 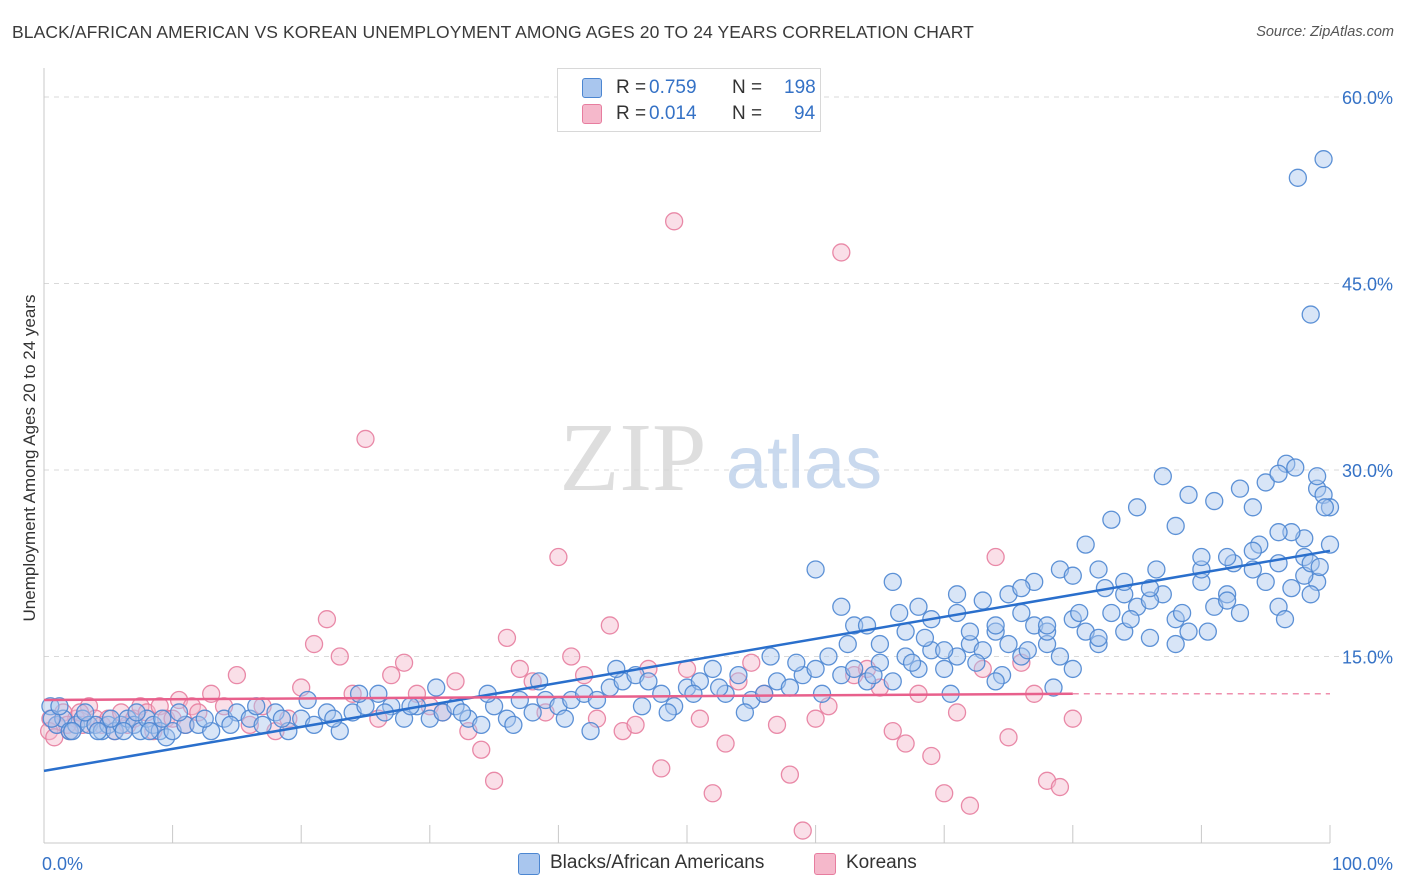 What do you see at coordinates (558, 697) in the screenshot?
I see `trend-line-koreans` at bounding box center [558, 697].